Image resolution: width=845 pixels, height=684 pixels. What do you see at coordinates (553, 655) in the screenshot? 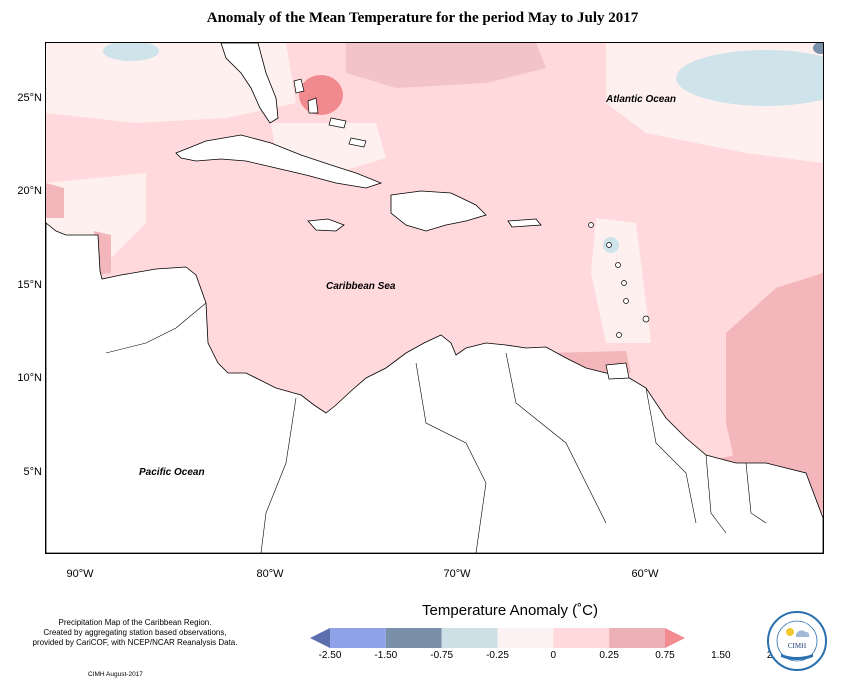
I see `legend-label: 0` at bounding box center [553, 655].